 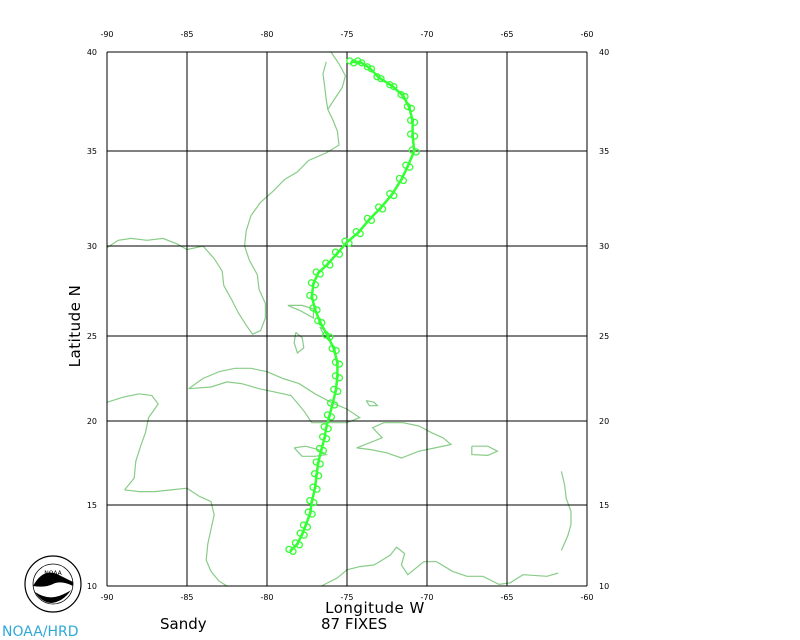 What do you see at coordinates (176, 537) in the screenshot?
I see `coastline-central-america` at bounding box center [176, 537].